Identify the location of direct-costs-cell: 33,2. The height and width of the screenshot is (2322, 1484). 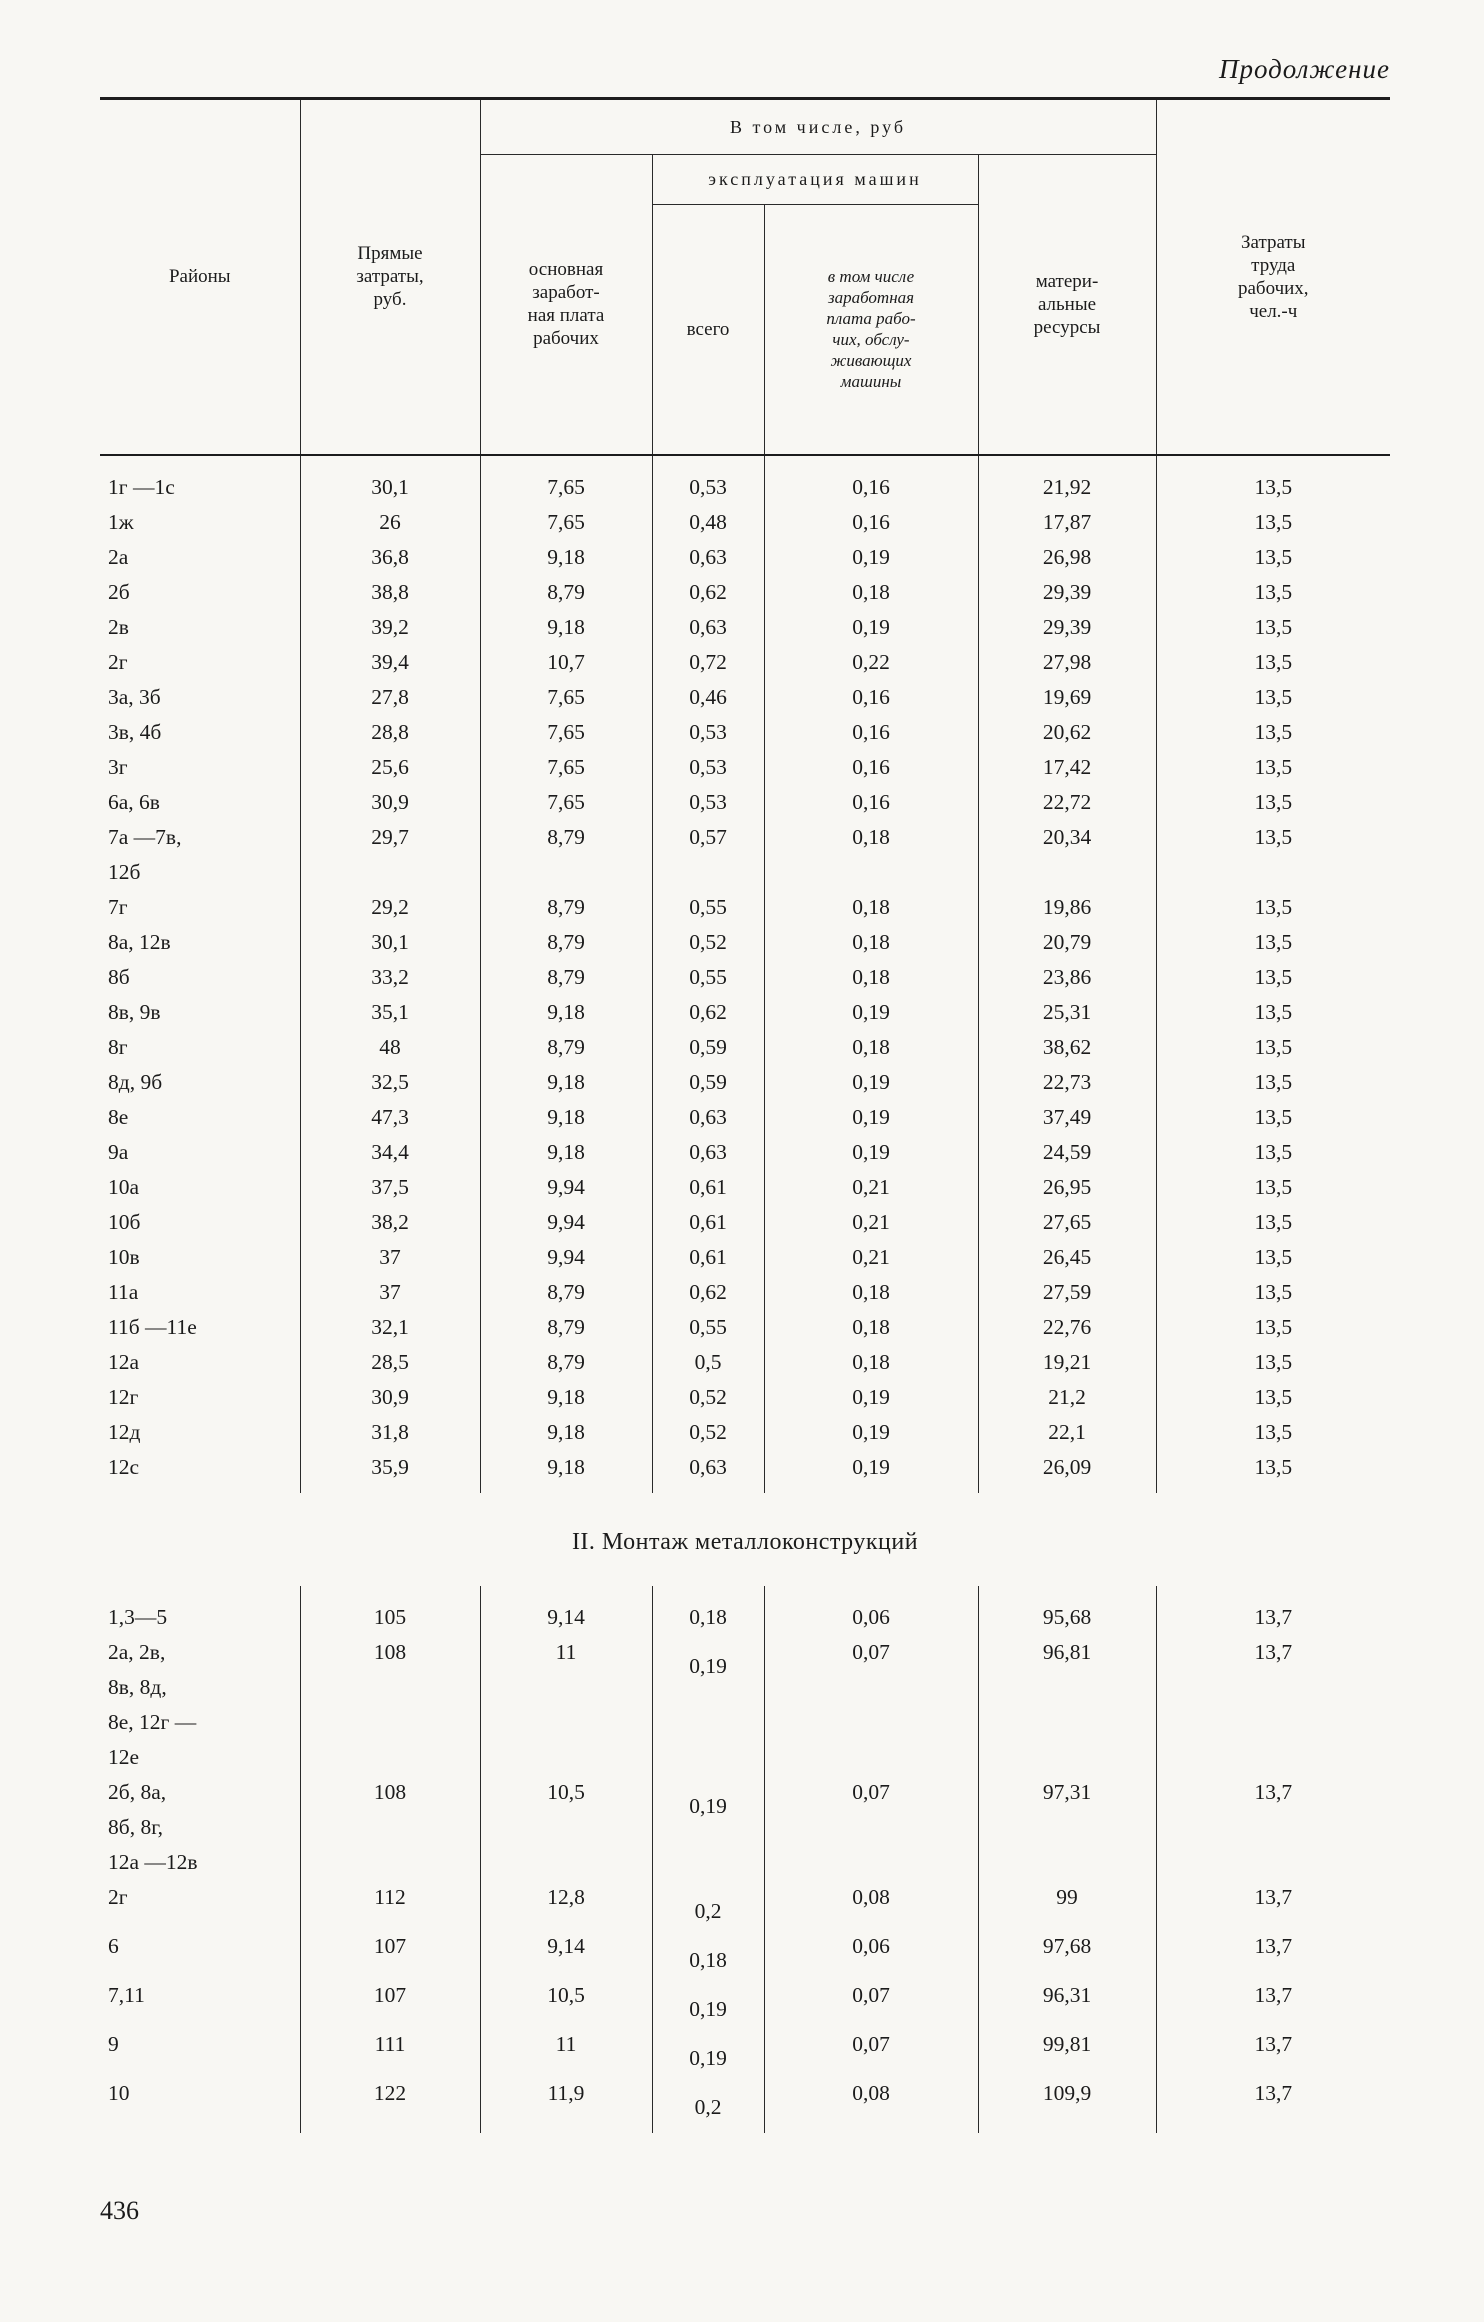
(390, 977).